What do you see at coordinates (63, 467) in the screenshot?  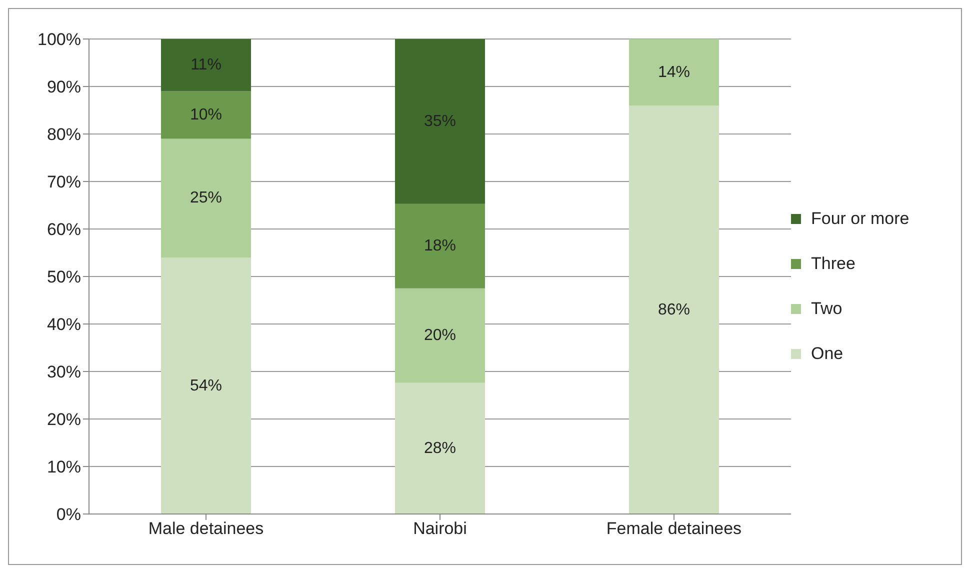 I see `y-tick-label: 10%` at bounding box center [63, 467].